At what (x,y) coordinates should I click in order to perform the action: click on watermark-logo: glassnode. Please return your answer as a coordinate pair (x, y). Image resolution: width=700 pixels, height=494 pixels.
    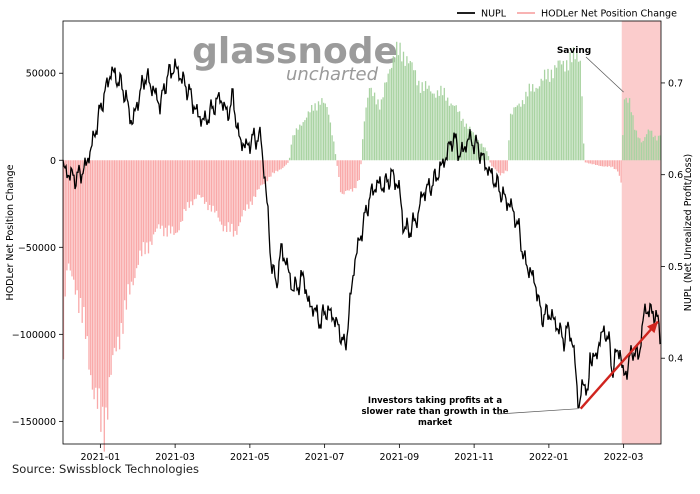
    Looking at the image, I should click on (295, 51).